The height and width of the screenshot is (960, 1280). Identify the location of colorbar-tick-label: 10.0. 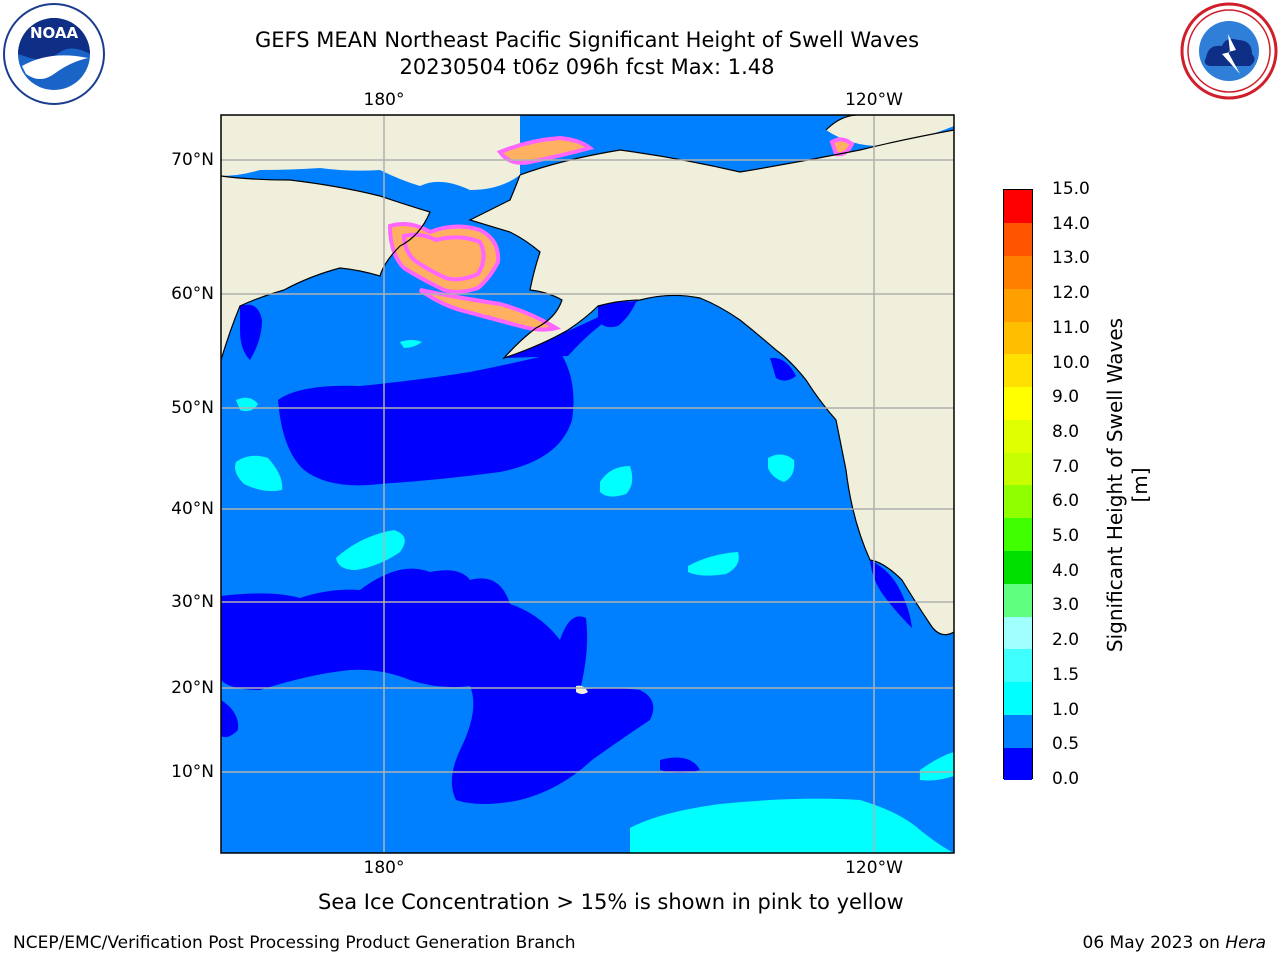
(1071, 362).